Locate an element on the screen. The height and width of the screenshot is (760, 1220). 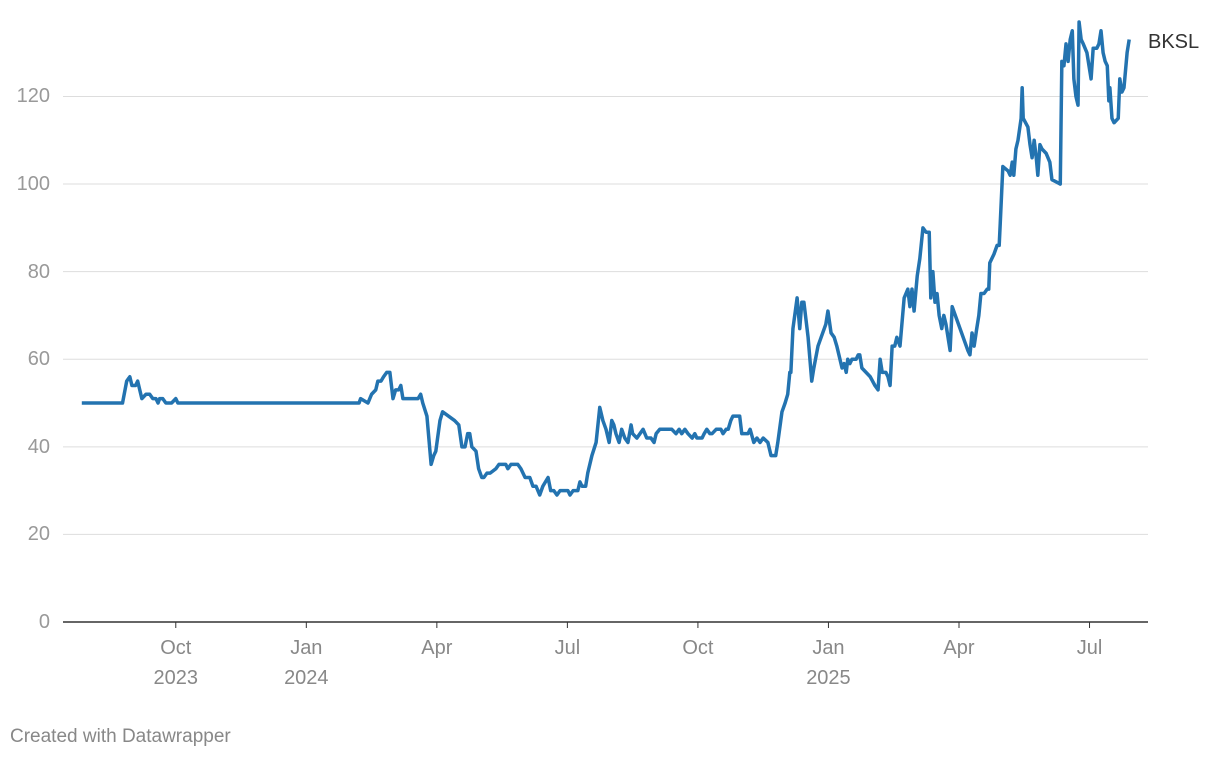
y-tick-label: 20 is located at coordinates (38, 534).